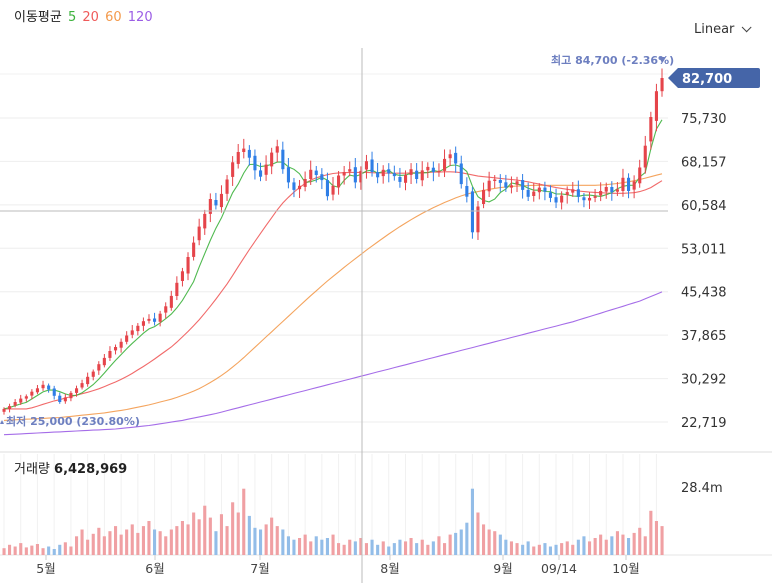 The width and height of the screenshot is (772, 583). I want to click on month-label: 5월, so click(45, 568).